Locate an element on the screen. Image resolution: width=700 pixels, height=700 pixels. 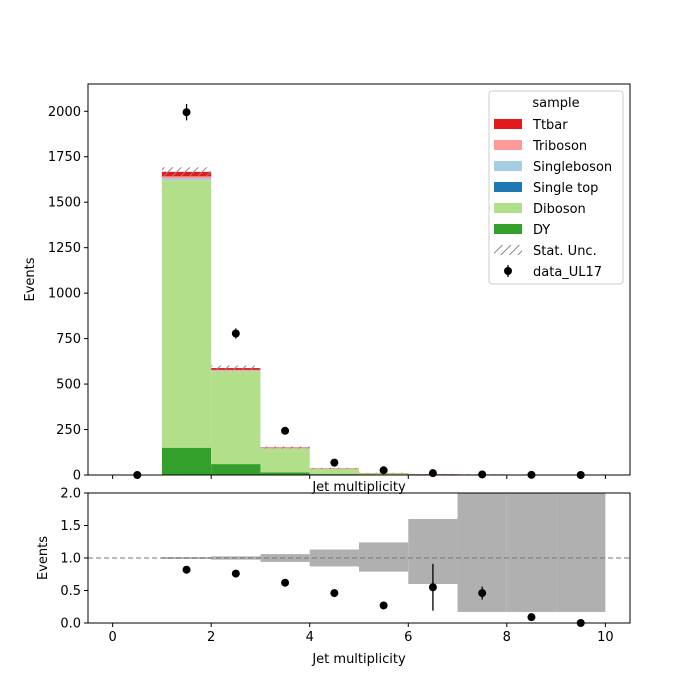
legend-swatch-dy is located at coordinates (508, 229).